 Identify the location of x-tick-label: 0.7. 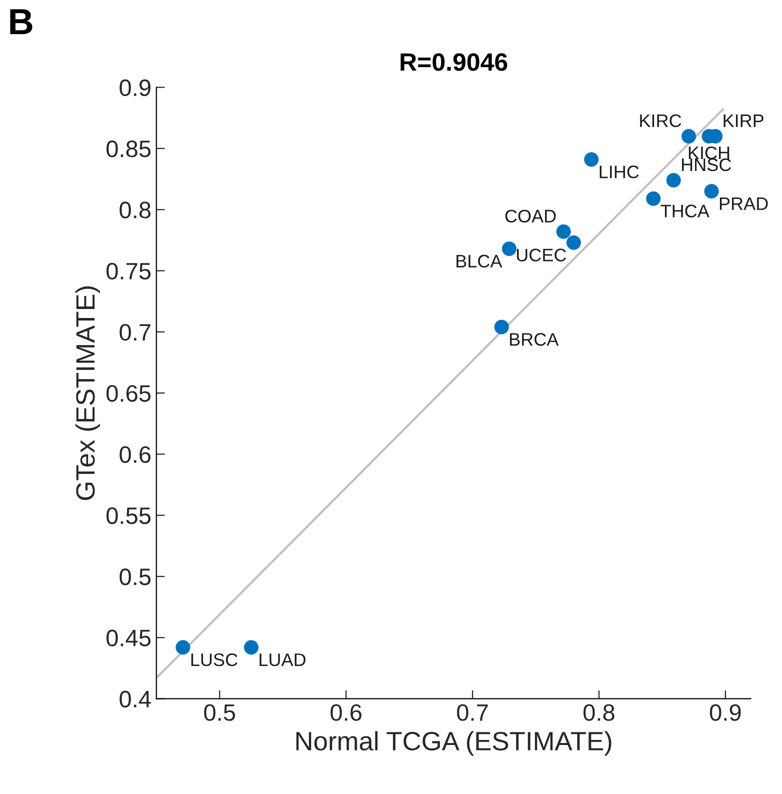
(472, 712).